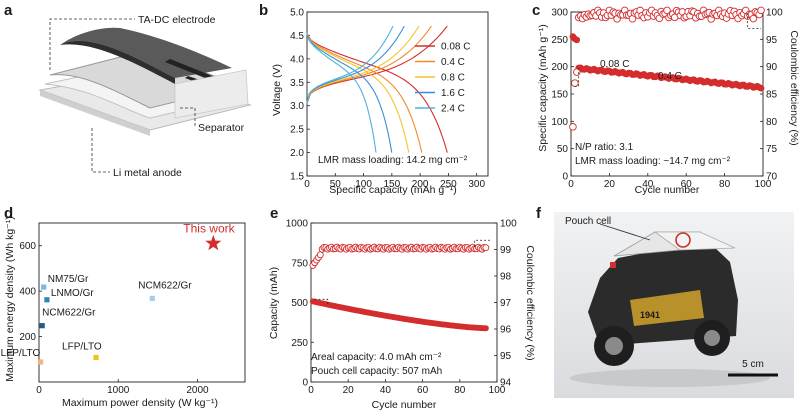 This screenshot has height=412, width=800. I want to click on y-tick-label: 400, so click(27, 292).